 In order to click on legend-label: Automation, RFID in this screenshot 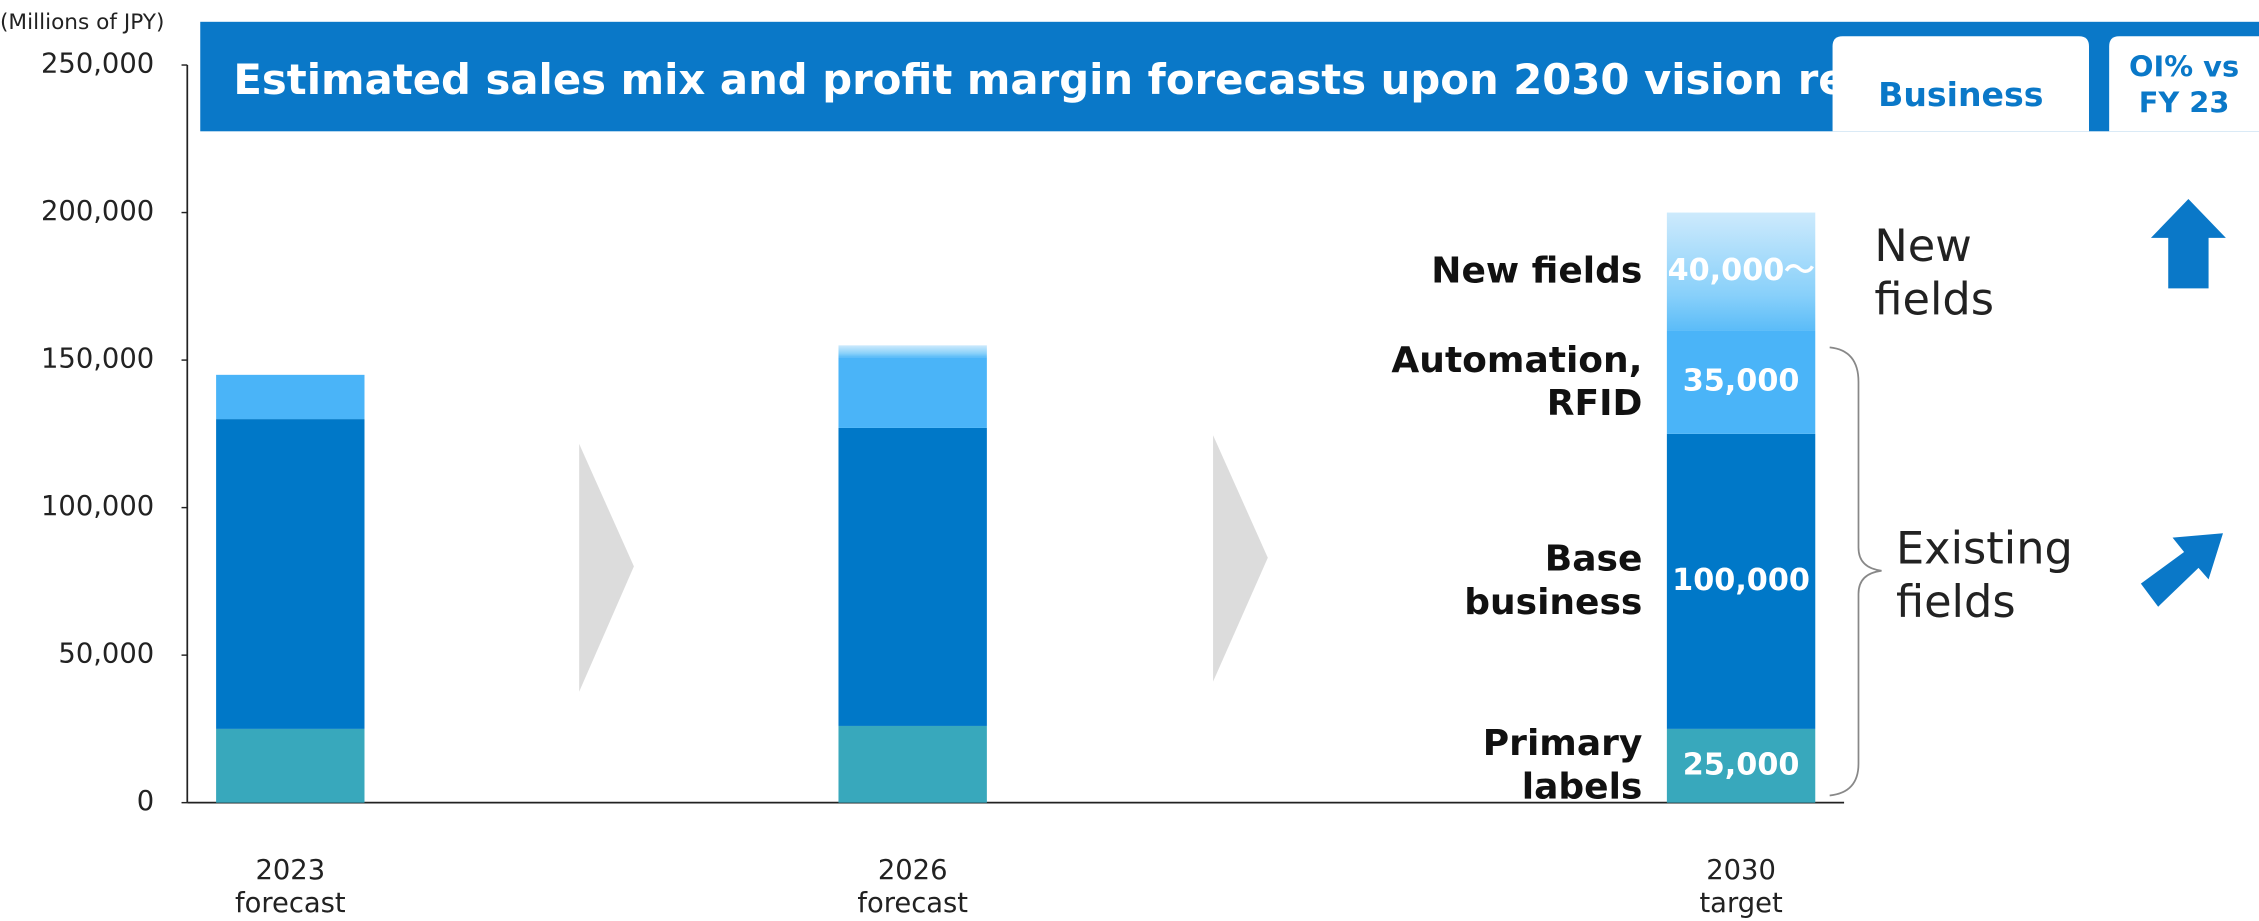, I will do `click(1517, 381)`.